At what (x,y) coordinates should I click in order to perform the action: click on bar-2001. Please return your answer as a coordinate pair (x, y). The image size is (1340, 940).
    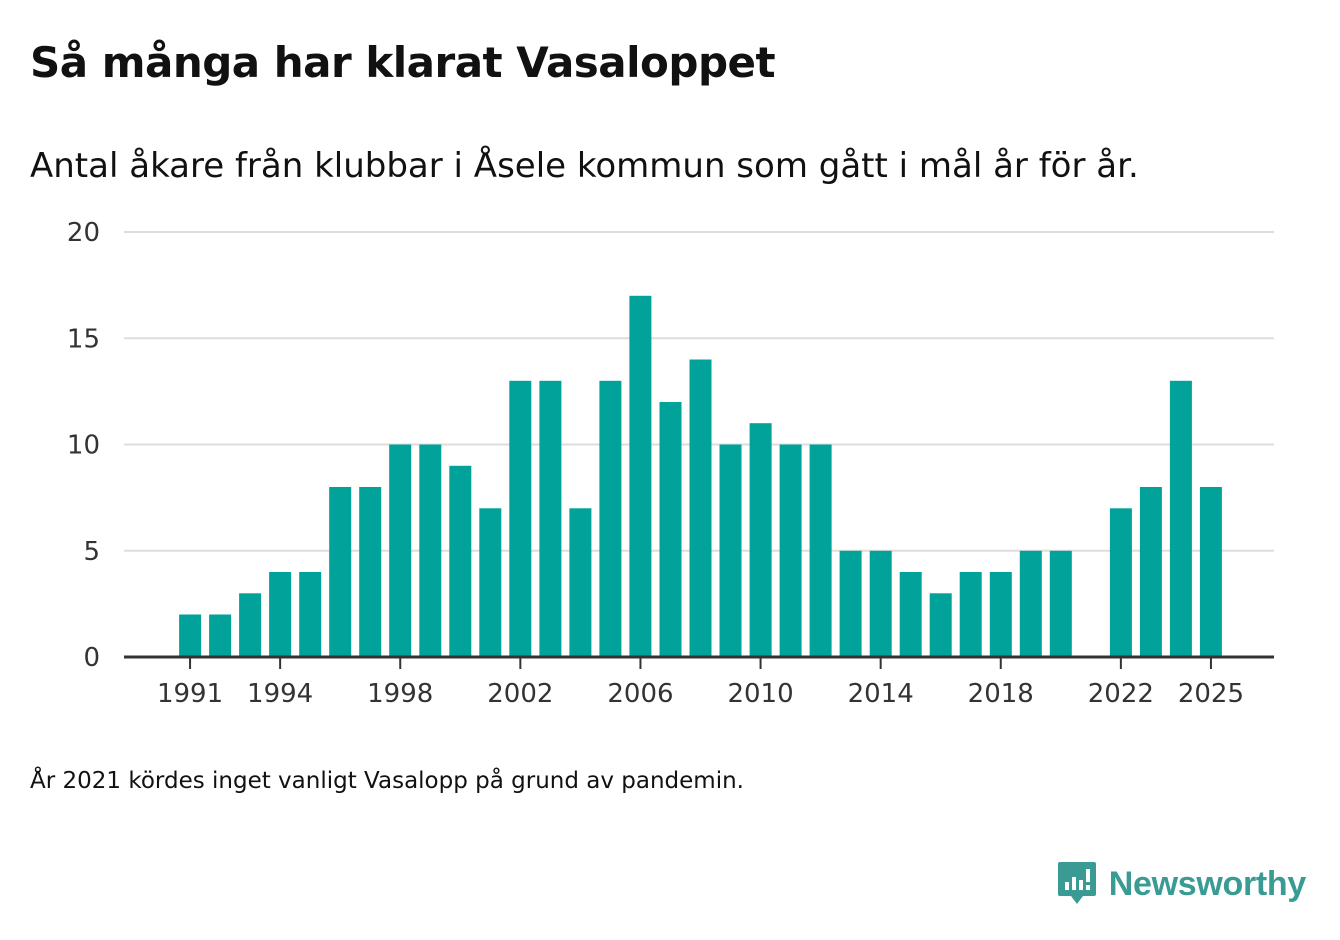
    Looking at the image, I should click on (490, 583).